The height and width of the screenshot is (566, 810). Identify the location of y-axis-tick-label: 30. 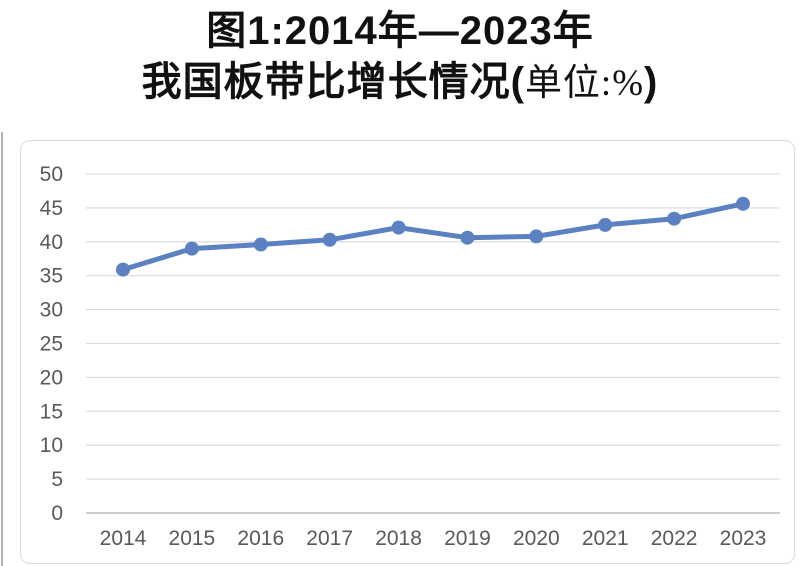
(51, 310).